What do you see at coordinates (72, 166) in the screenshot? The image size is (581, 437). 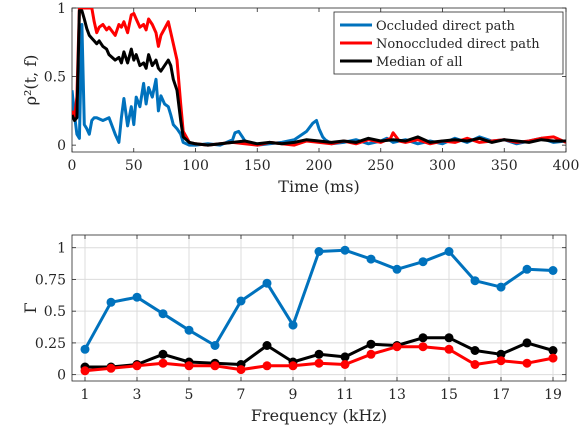 I see `time-chart-x-tick-label: 0` at bounding box center [72, 166].